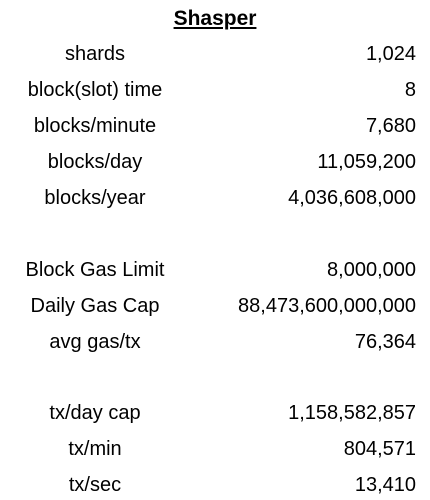 The width and height of the screenshot is (430, 500). Describe the element at coordinates (95, 449) in the screenshot. I see `row-label: tx/min` at that location.